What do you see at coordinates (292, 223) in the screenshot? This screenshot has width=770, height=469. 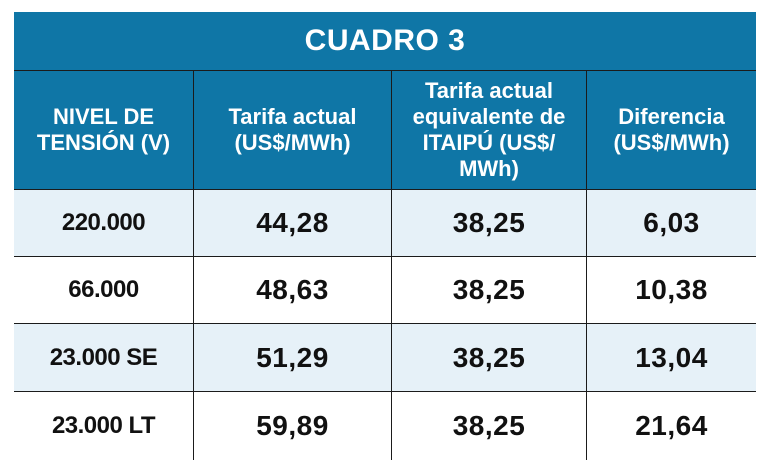 I see `table-row-cell-tarifa-actual: 44,28` at bounding box center [292, 223].